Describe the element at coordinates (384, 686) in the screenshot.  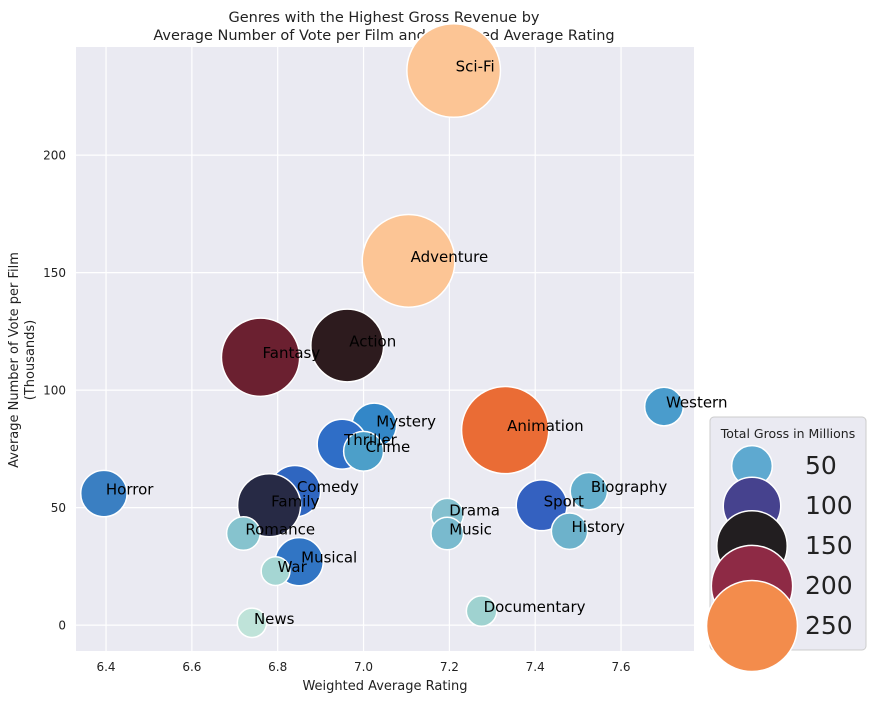
I see `x-axis-label: Weighted Average Rating` at that location.